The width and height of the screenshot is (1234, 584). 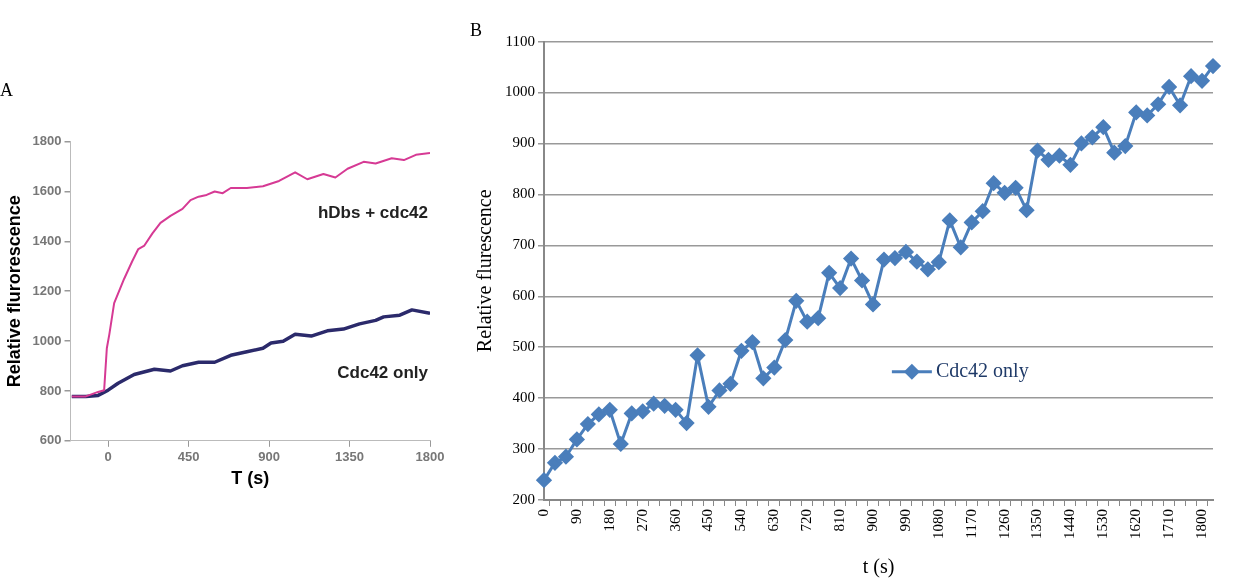 What do you see at coordinates (47, 290) in the screenshot?
I see `y-tick-label: 1200` at bounding box center [47, 290].